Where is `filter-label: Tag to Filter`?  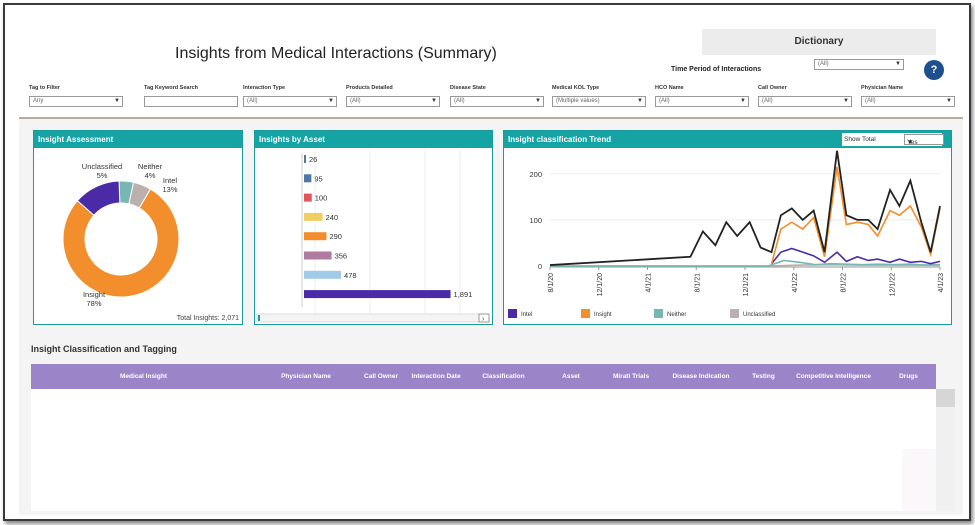 filter-label: Tag to Filter is located at coordinates (45, 88).